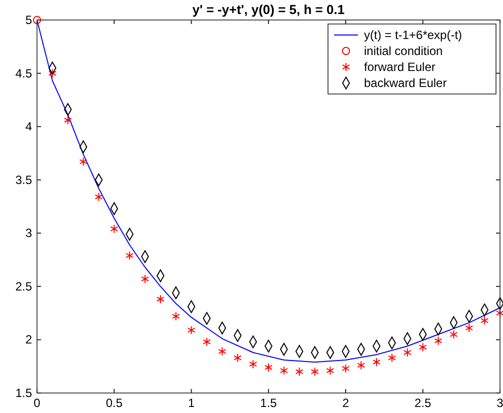 Image resolution: width=503 pixels, height=413 pixels. What do you see at coordinates (403, 51) in the screenshot?
I see `legend-label: initial condition` at bounding box center [403, 51].